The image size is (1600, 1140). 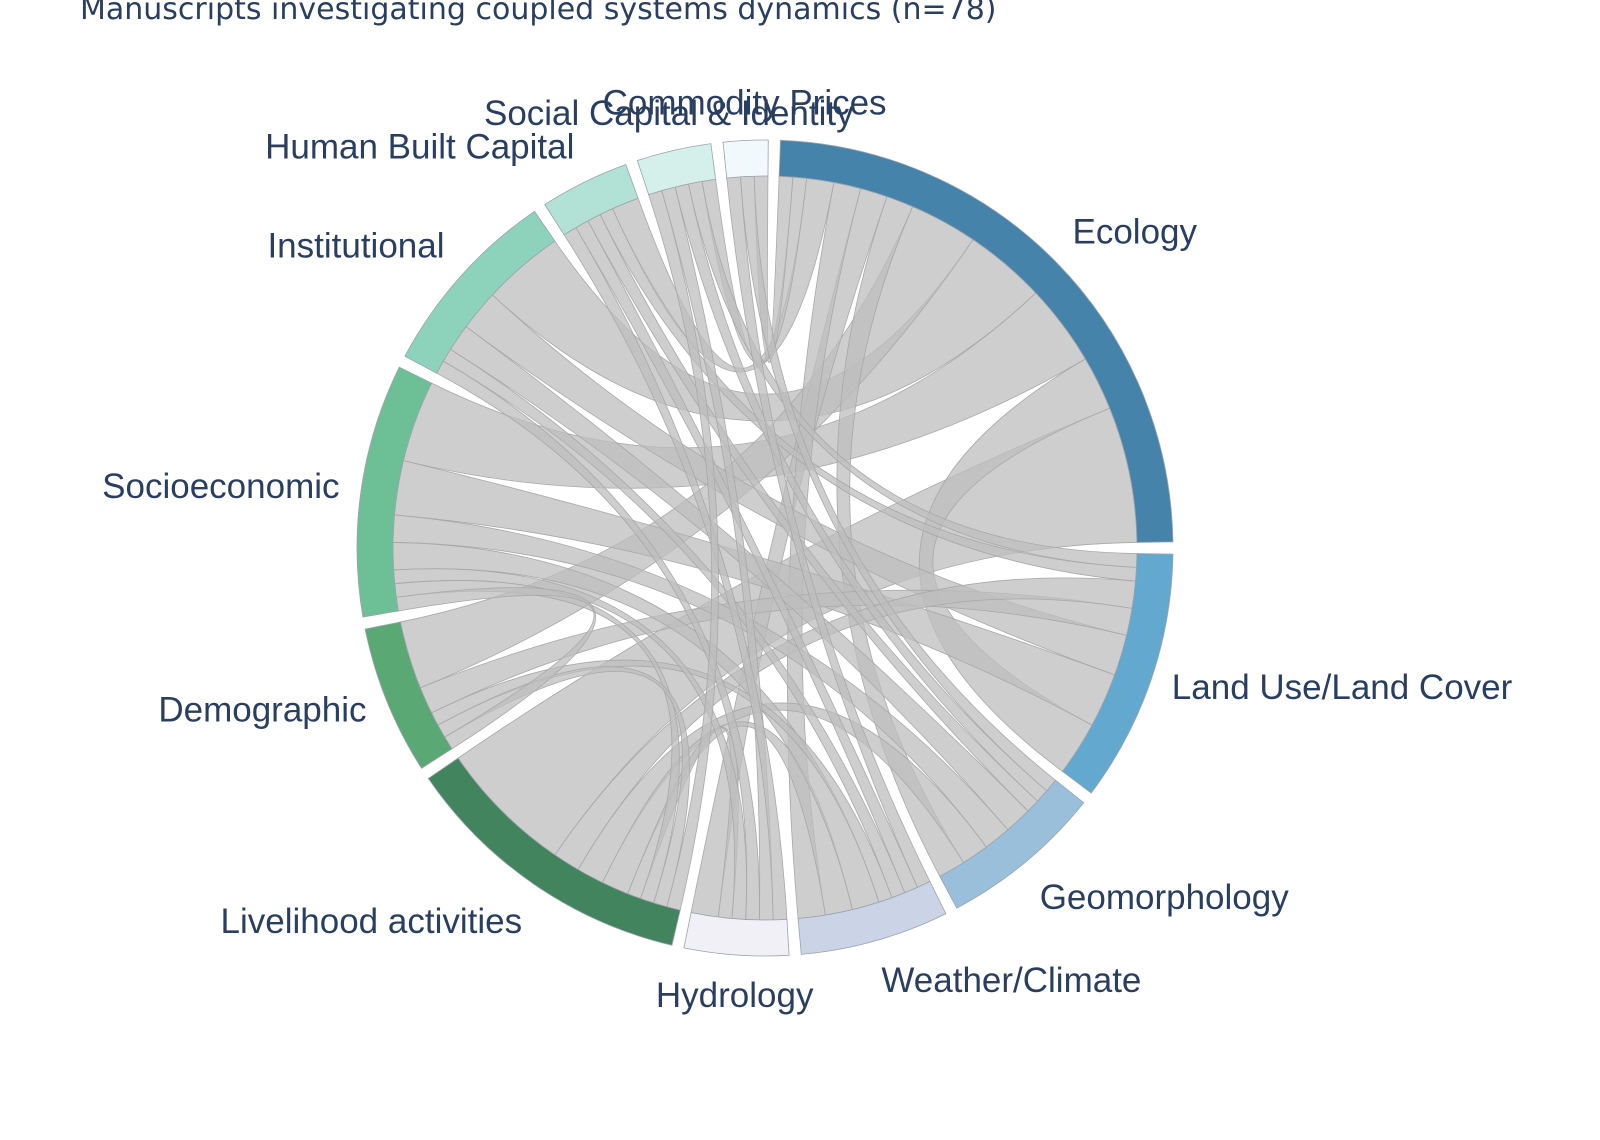 I want to click on node-arc-hydrology, so click(x=736, y=934).